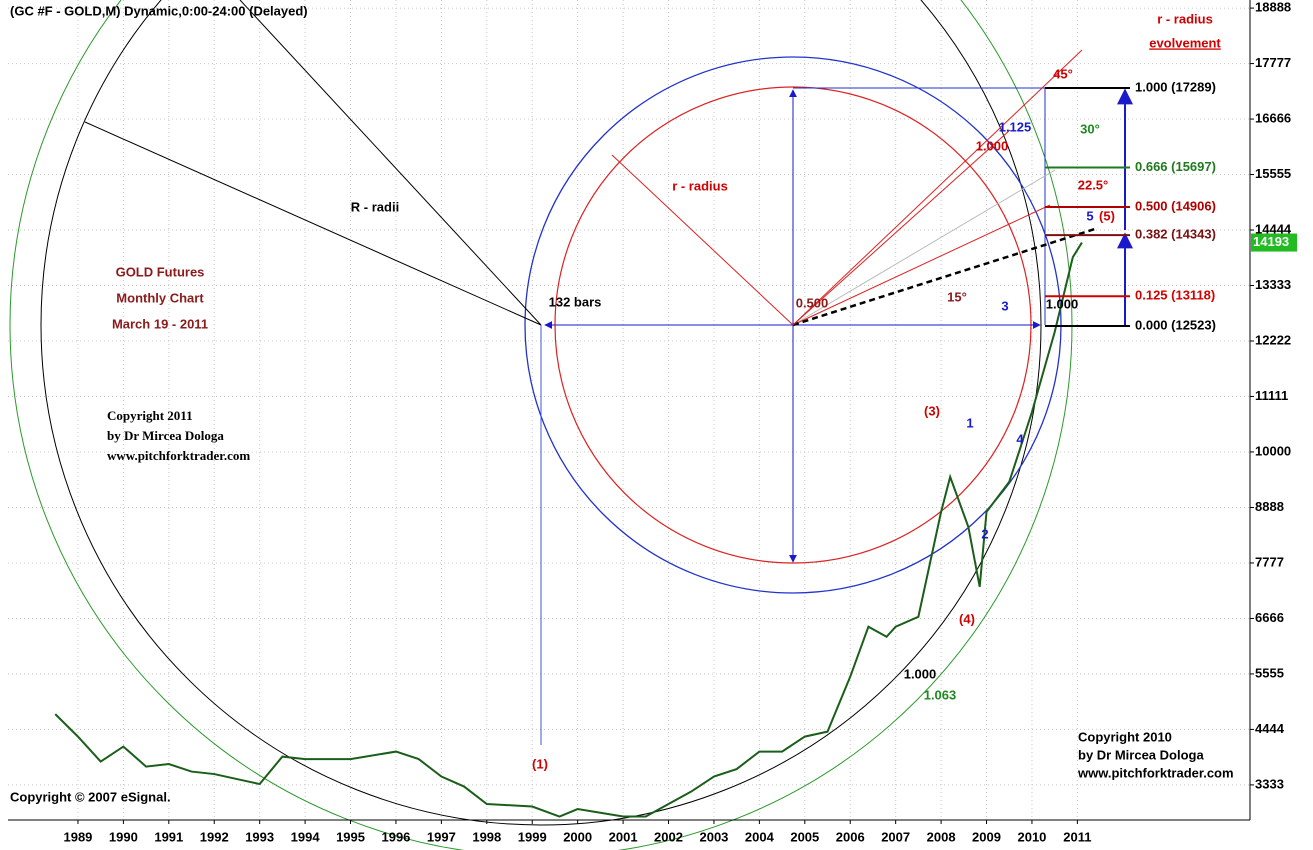  I want to click on level-label: 0.500 (14906), so click(1175, 205).